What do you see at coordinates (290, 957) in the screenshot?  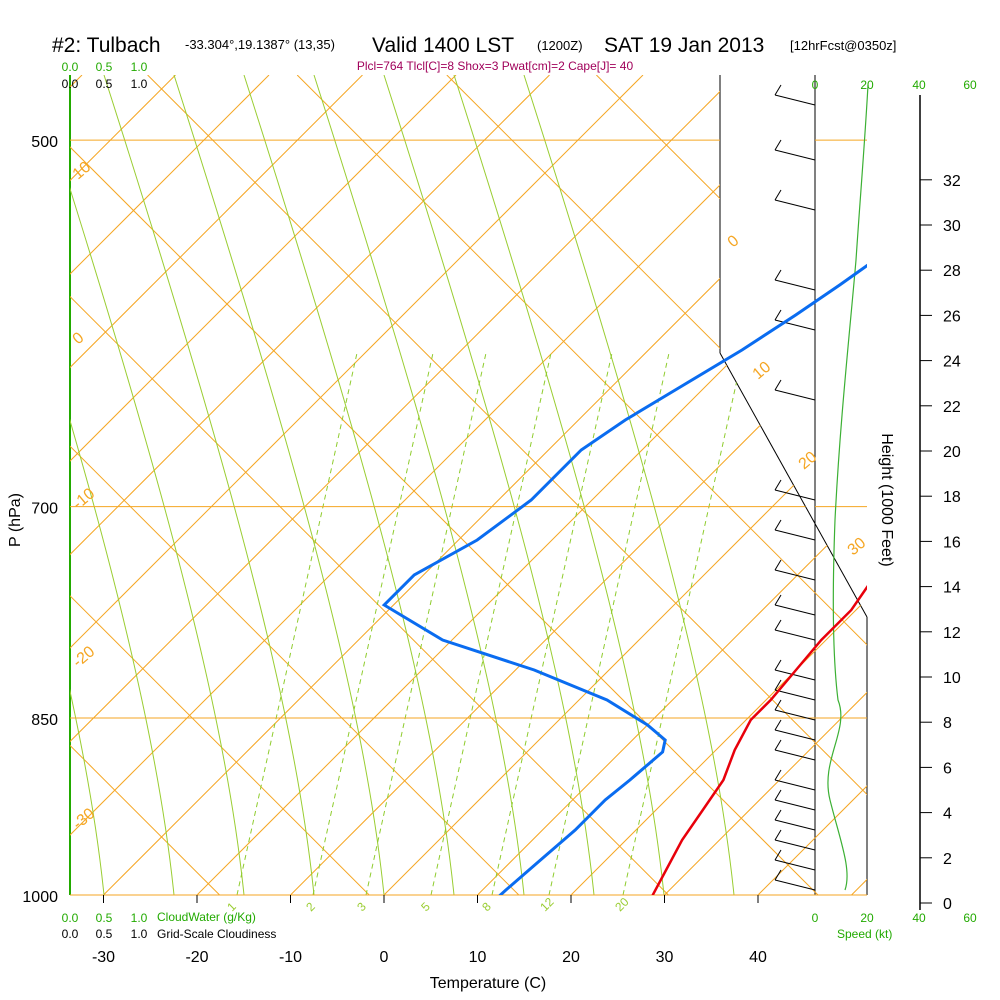 I see `temperature-tick-label: -10` at bounding box center [290, 957].